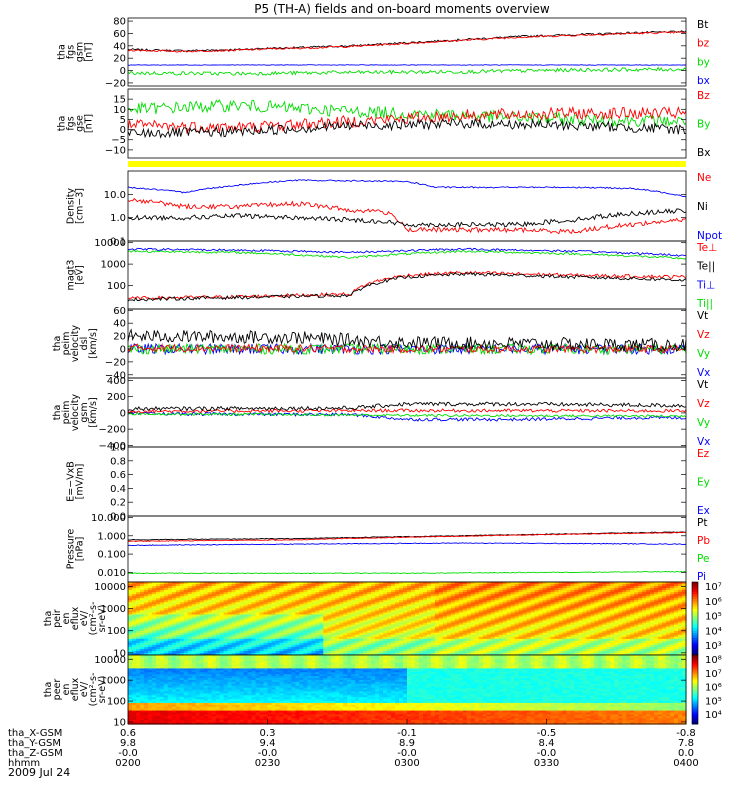 The height and width of the screenshot is (804, 750). I want to click on tick-label: 80, so click(119, 22).